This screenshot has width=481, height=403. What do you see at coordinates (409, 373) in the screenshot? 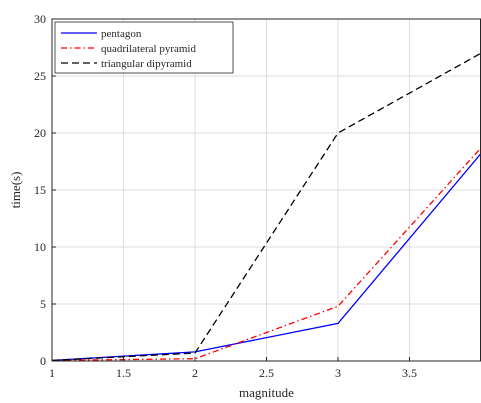
I see `x-tick-label: 3.5` at bounding box center [409, 373].